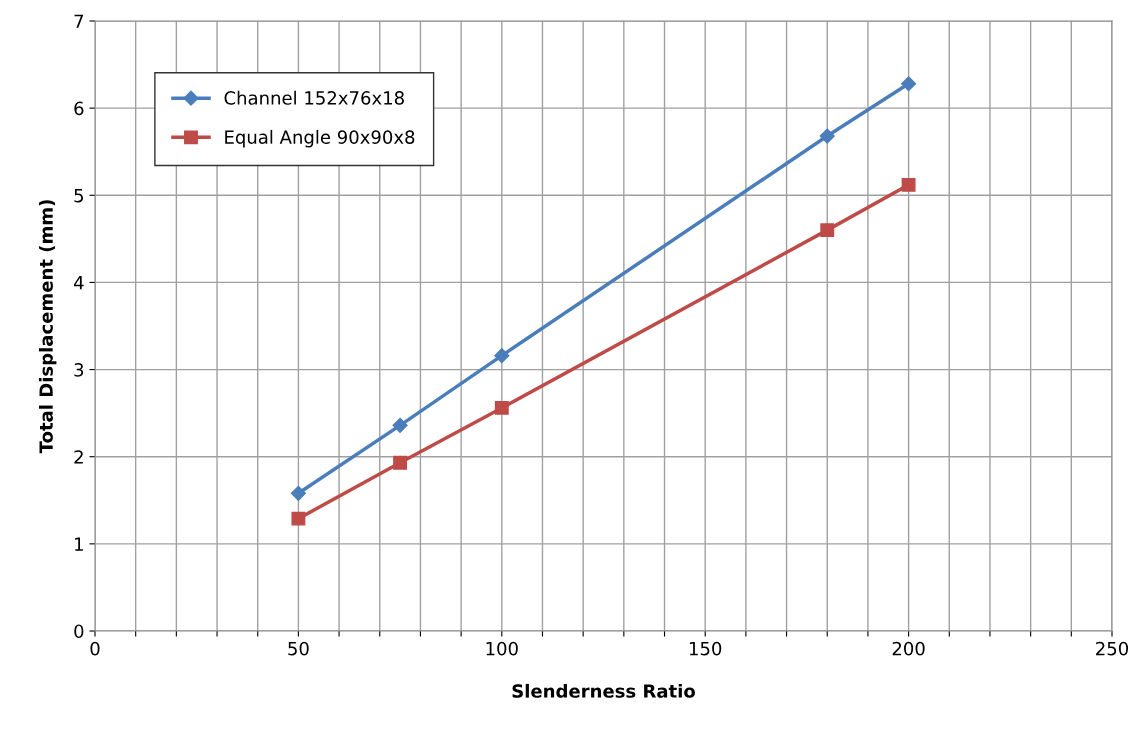  I want to click on y-tick-label: 6, so click(79, 108).